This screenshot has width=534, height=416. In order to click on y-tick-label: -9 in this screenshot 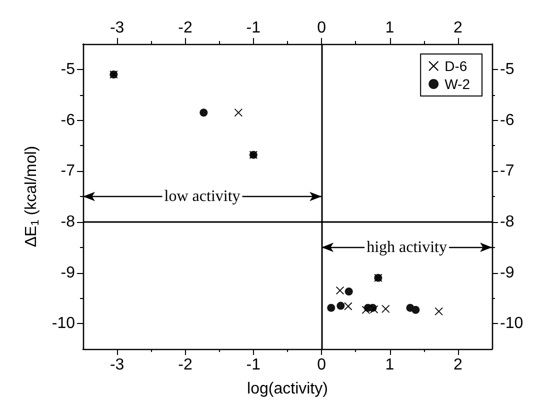, I will do `click(68, 273)`.